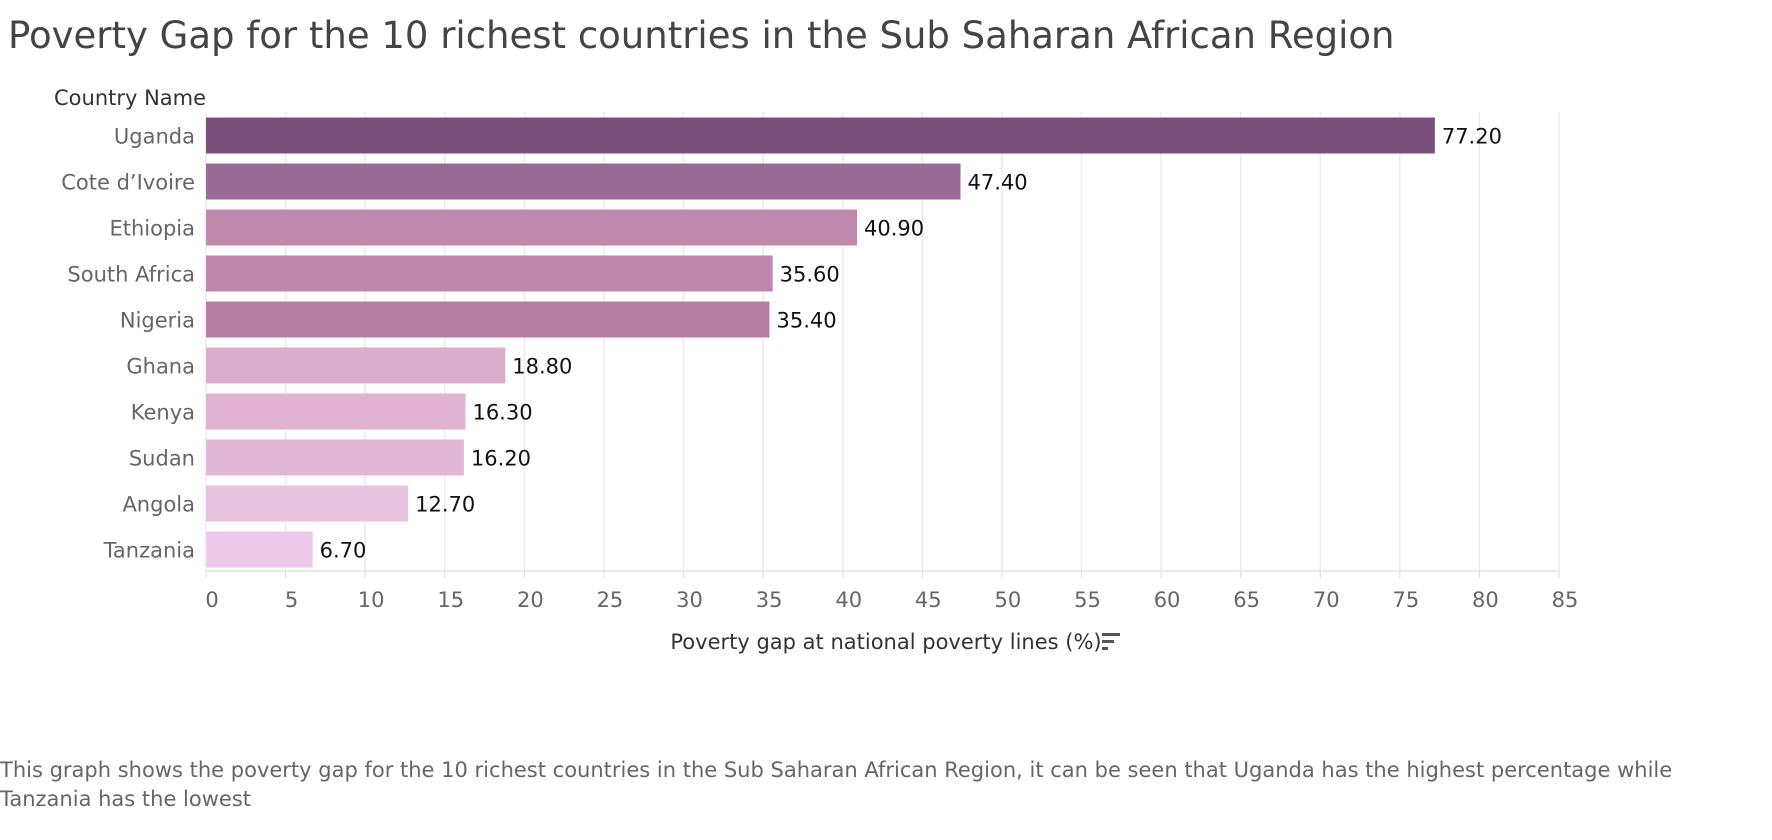 Image resolution: width=1772 pixels, height=840 pixels. Describe the element at coordinates (211, 600) in the screenshot. I see `x-tick-label: 0` at that location.